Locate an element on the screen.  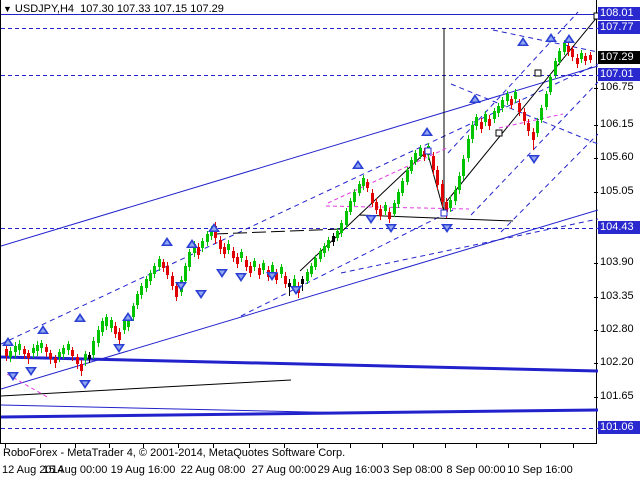
price-axis-label: 105.60 is located at coordinates (617, 157).